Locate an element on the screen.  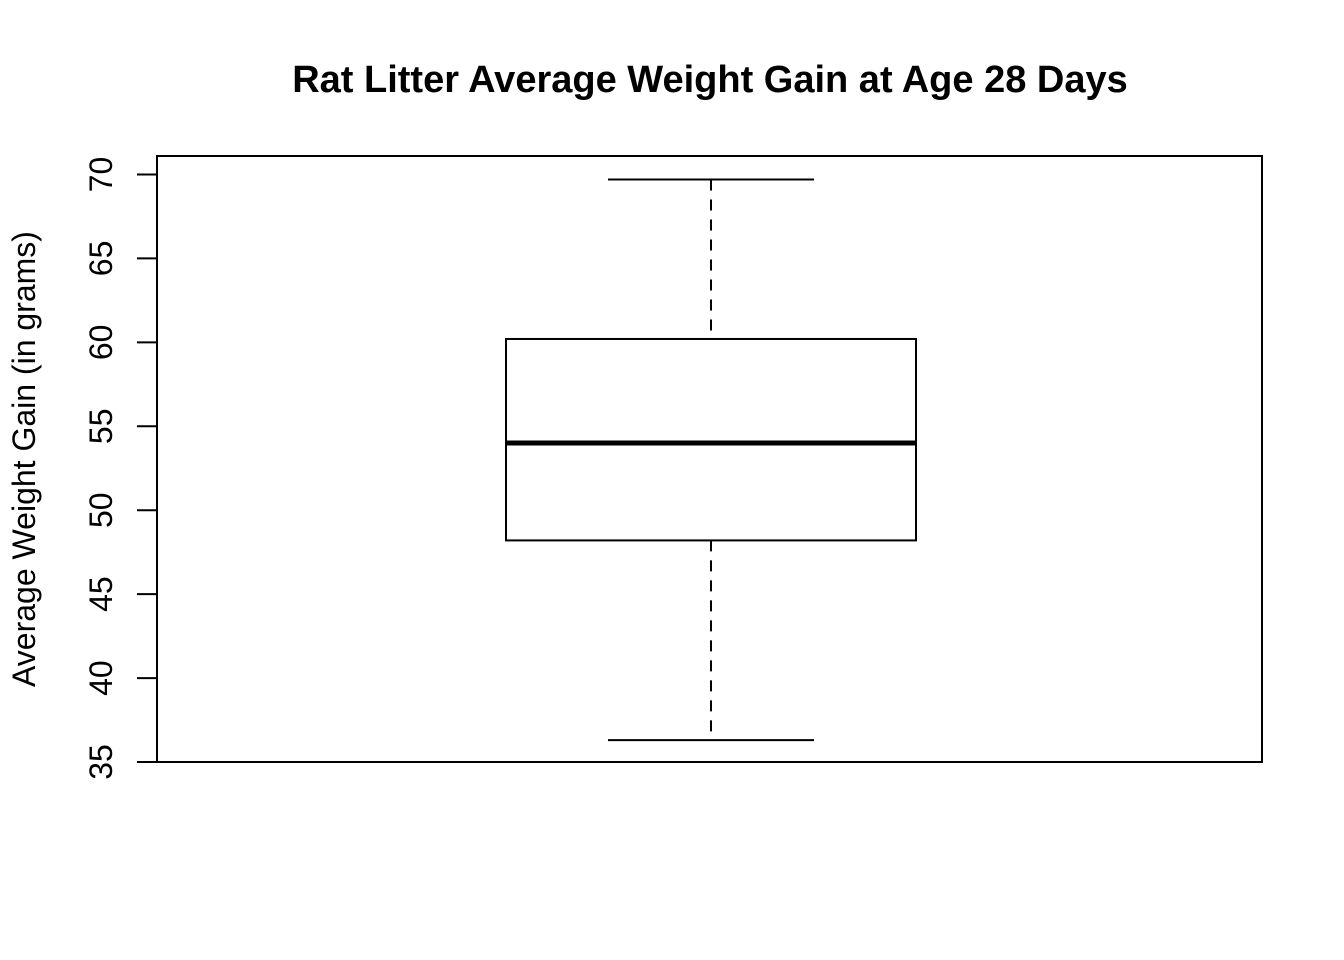
y-tick-label: 60 is located at coordinates (101, 343).